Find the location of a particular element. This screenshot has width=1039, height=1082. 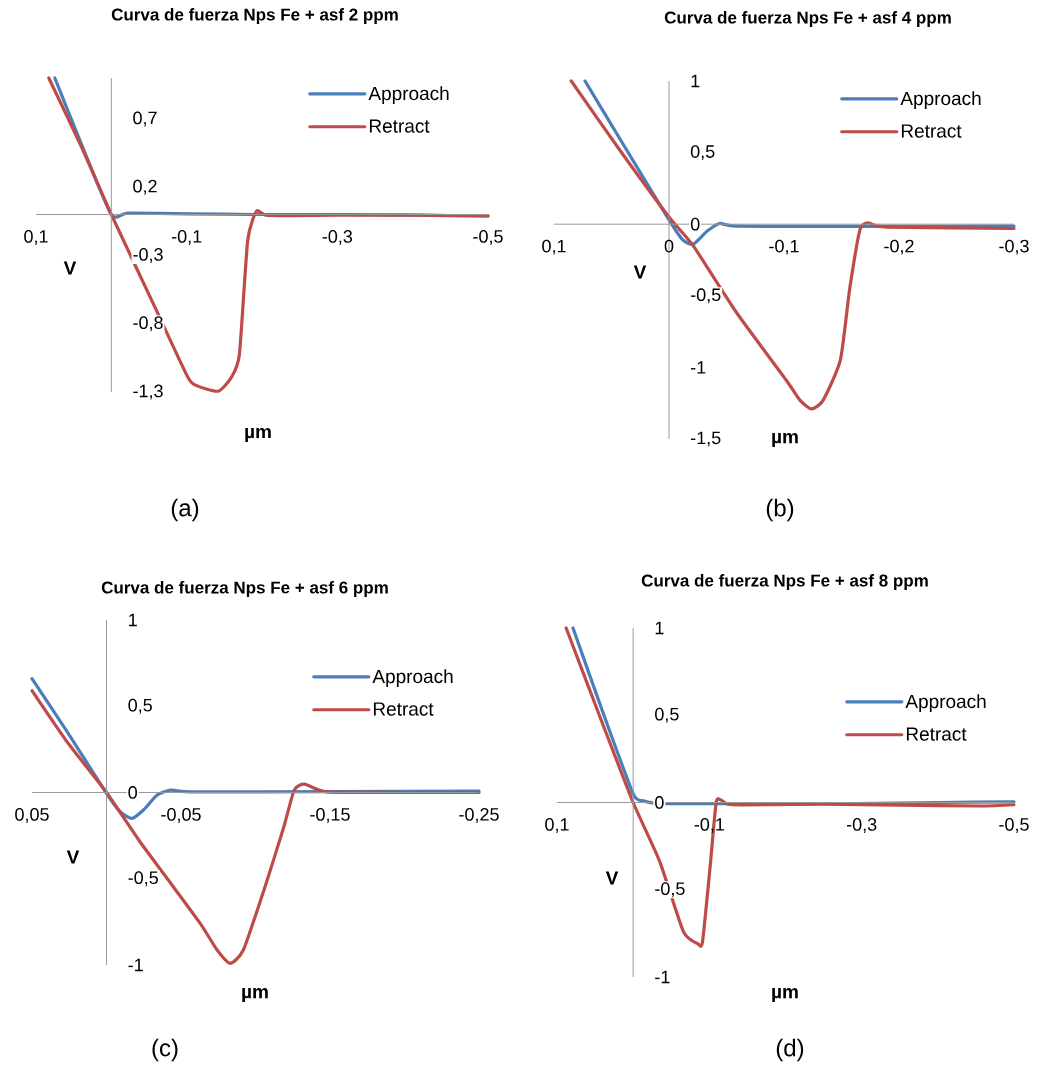

text: (c) is located at coordinates (165, 1050).